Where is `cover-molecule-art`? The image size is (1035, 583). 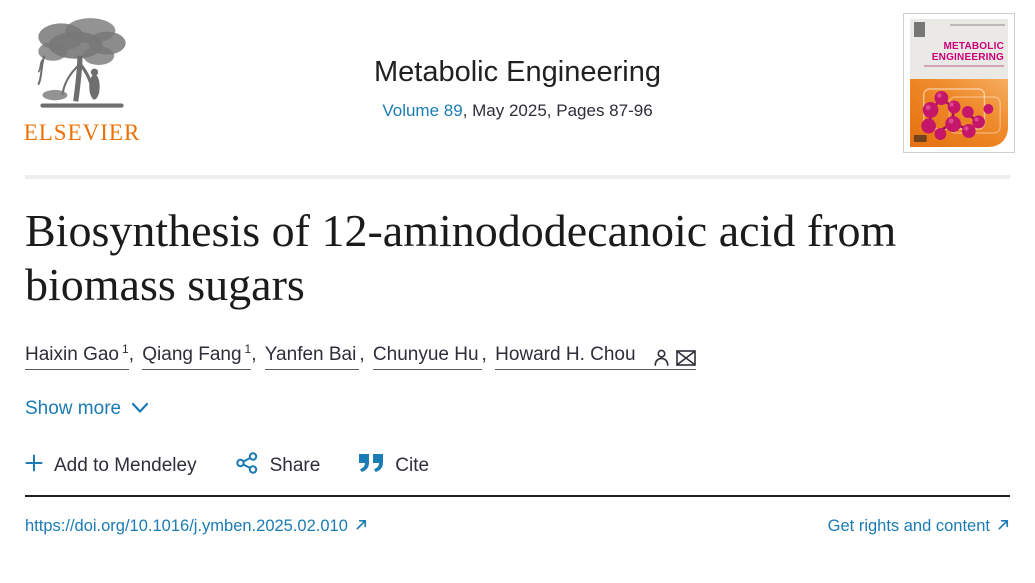 cover-molecule-art is located at coordinates (959, 113).